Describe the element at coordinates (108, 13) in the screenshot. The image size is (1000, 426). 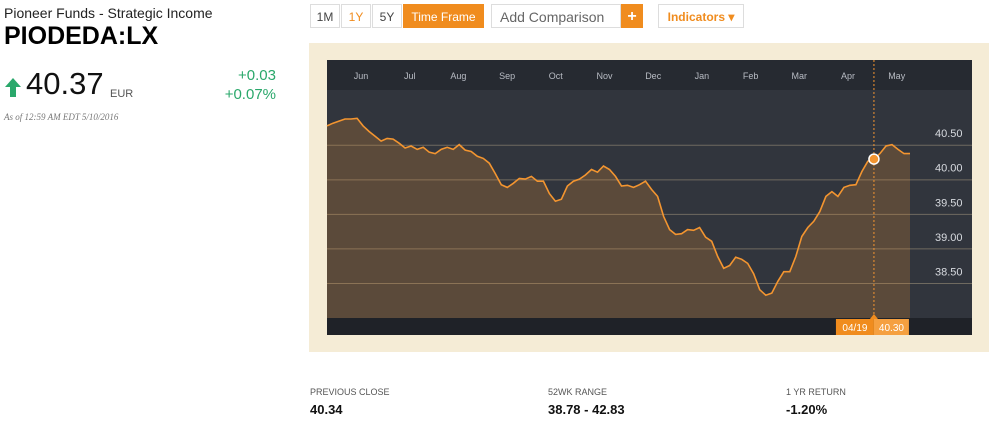
I see `fund-name: Pioneer Funds - Strategic Income` at that location.